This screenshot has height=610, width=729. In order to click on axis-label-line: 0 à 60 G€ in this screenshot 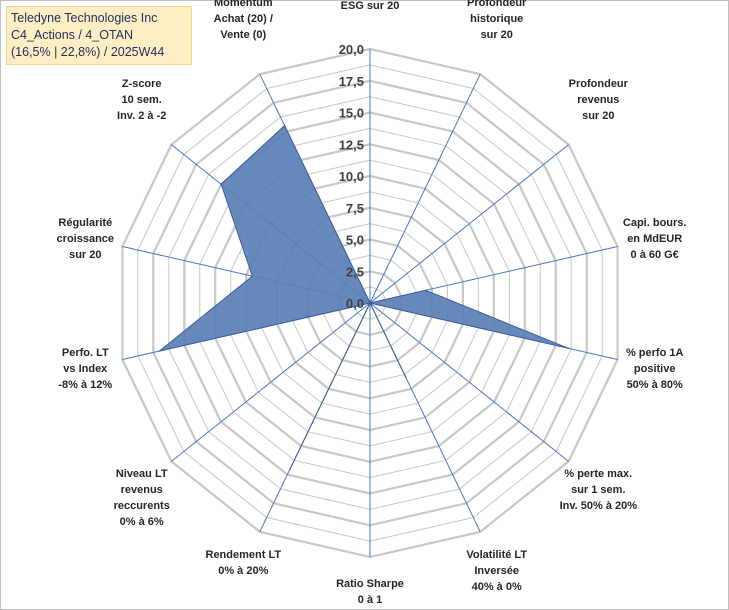, I will do `click(655, 255)`.